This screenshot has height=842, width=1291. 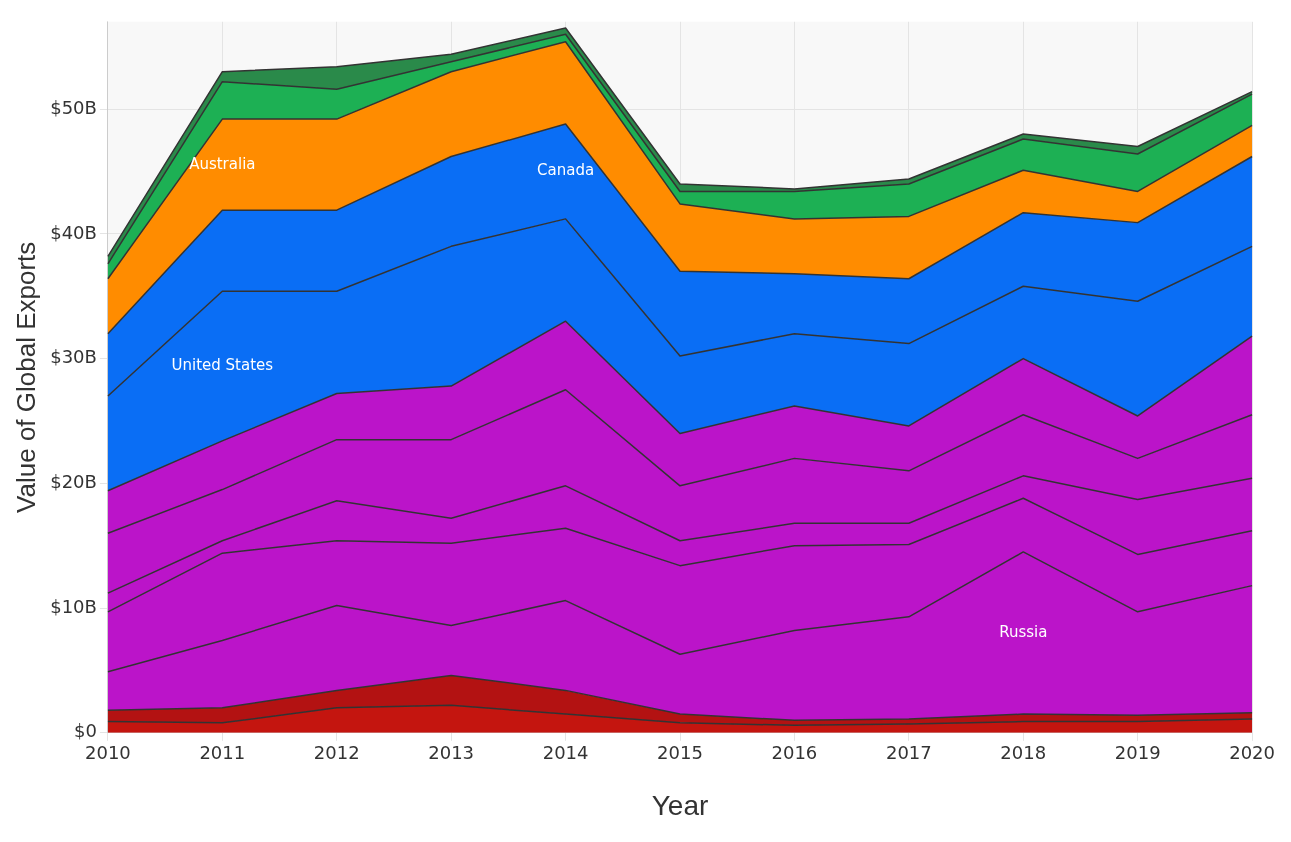 What do you see at coordinates (451, 753) in the screenshot?
I see `x-tick-label: 2013` at bounding box center [451, 753].